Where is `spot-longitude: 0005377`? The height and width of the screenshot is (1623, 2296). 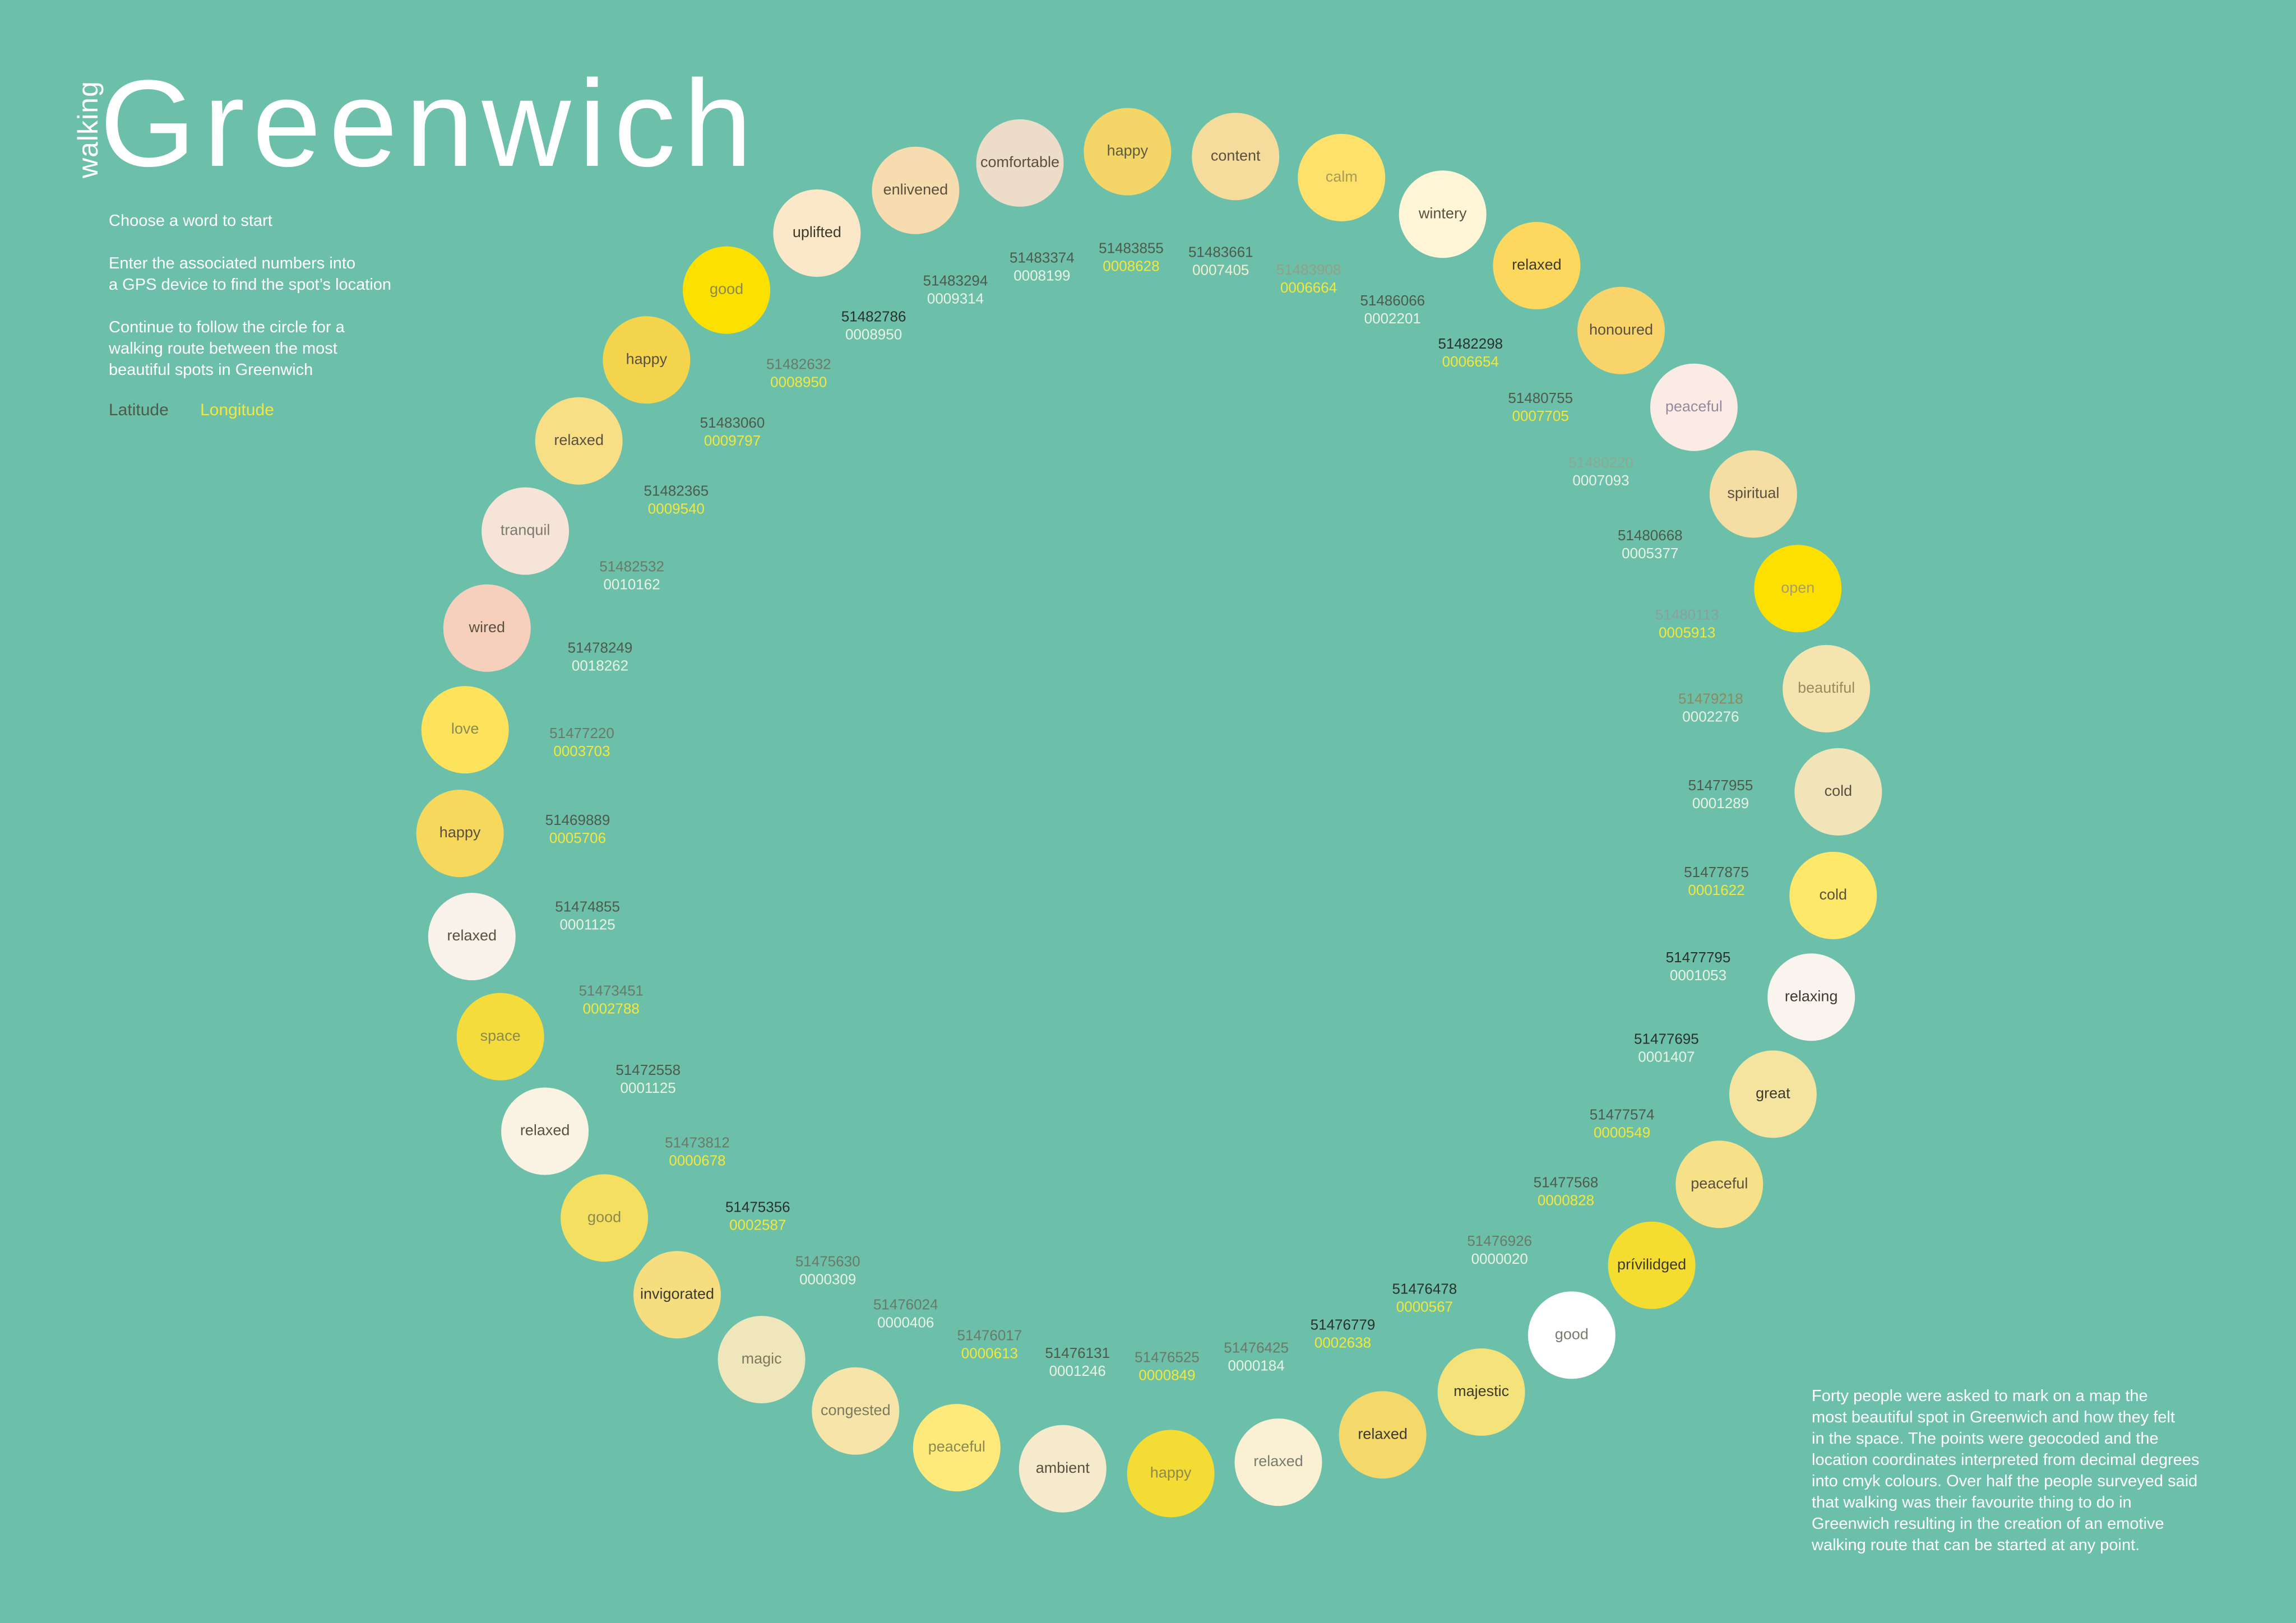 spot-longitude: 0005377 is located at coordinates (1650, 553).